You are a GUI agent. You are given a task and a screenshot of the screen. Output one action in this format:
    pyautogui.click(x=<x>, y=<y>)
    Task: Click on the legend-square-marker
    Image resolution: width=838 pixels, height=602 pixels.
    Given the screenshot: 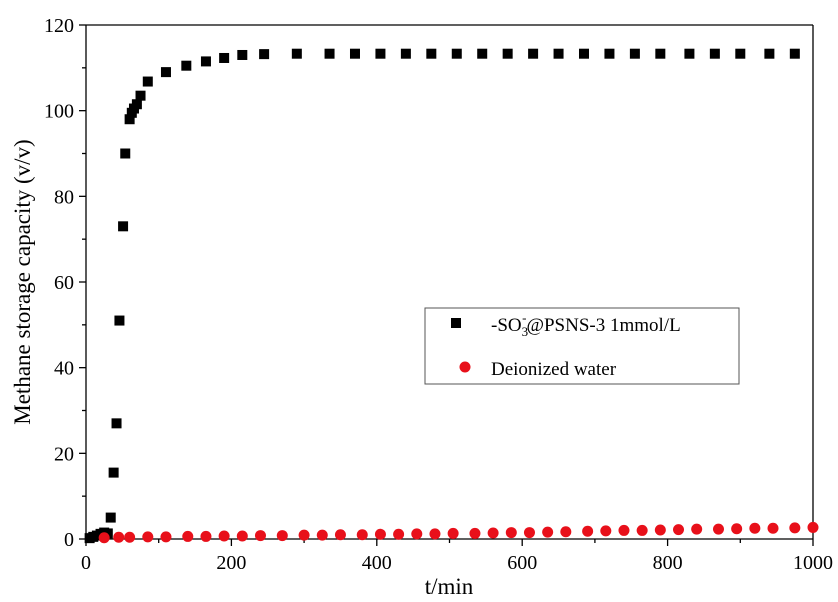 What is the action you would take?
    pyautogui.click(x=456, y=323)
    